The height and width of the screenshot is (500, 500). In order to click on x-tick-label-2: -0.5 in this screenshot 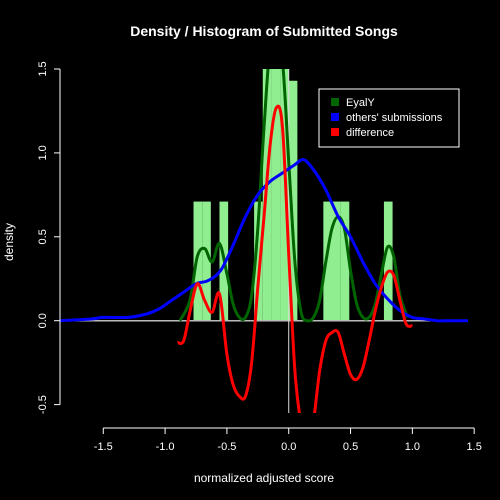, I will do `click(226, 447)`.